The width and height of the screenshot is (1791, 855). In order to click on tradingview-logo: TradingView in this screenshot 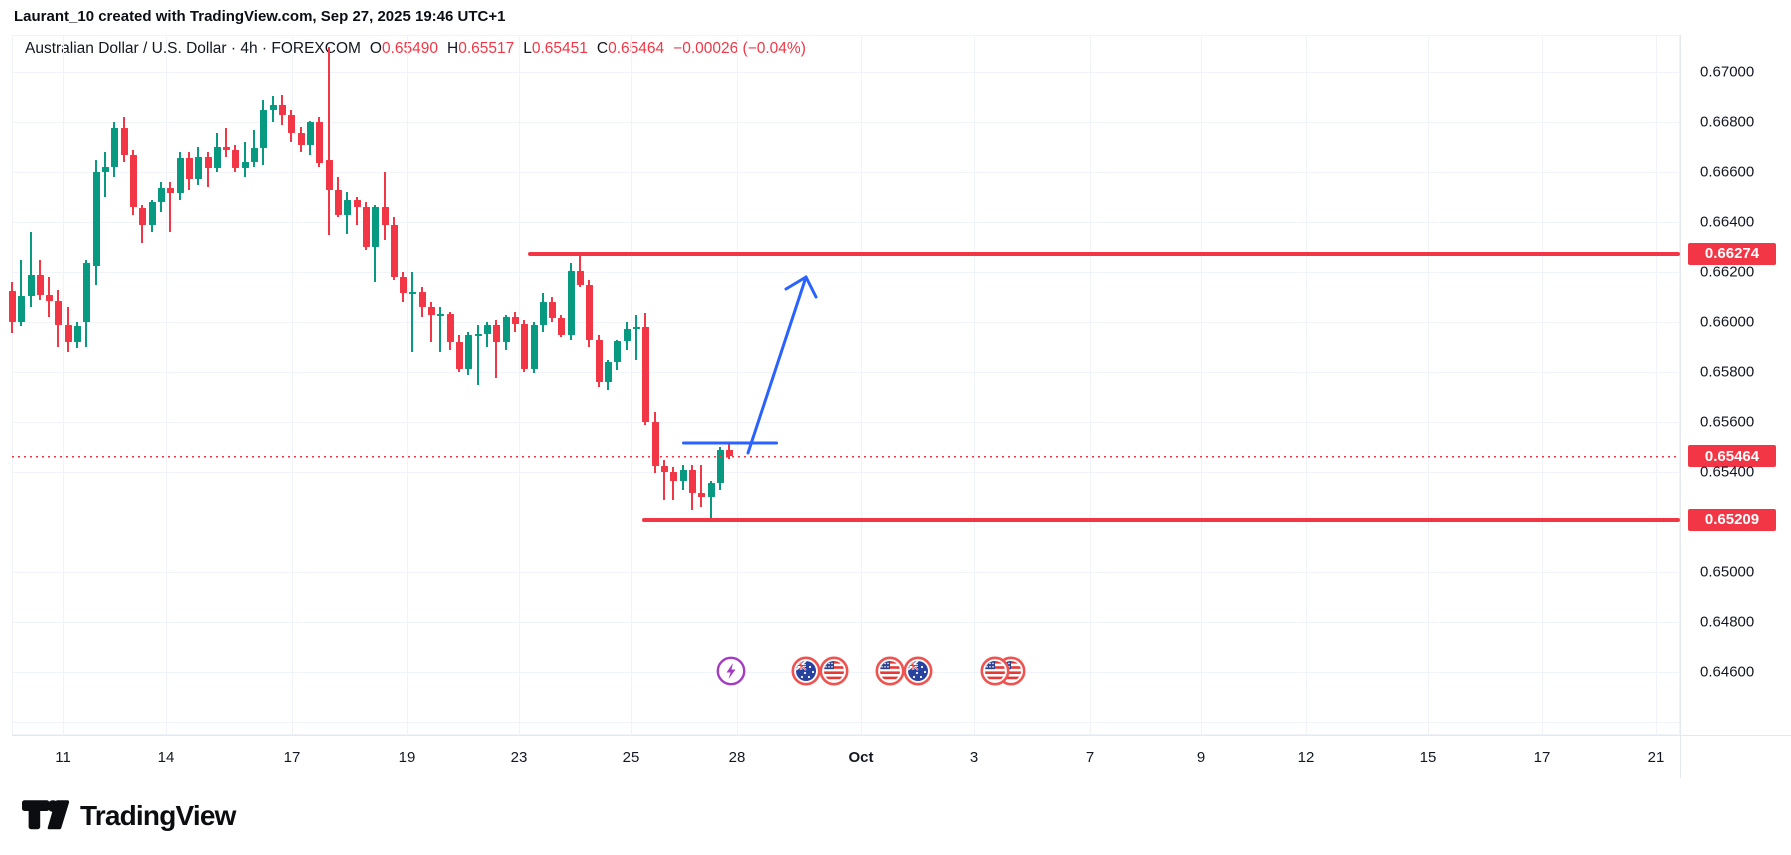, I will do `click(129, 816)`.